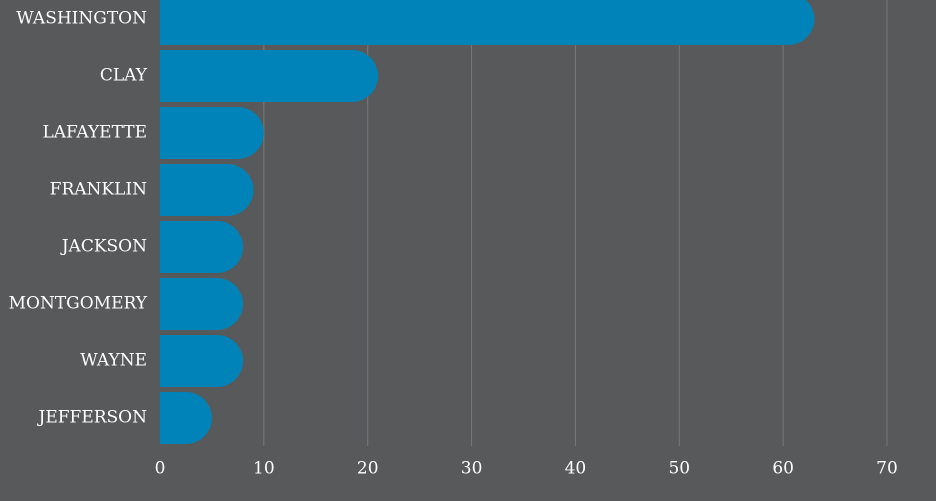 The height and width of the screenshot is (501, 936). What do you see at coordinates (81, 19) in the screenshot?
I see `category-label-washington: WASHINGTON` at bounding box center [81, 19].